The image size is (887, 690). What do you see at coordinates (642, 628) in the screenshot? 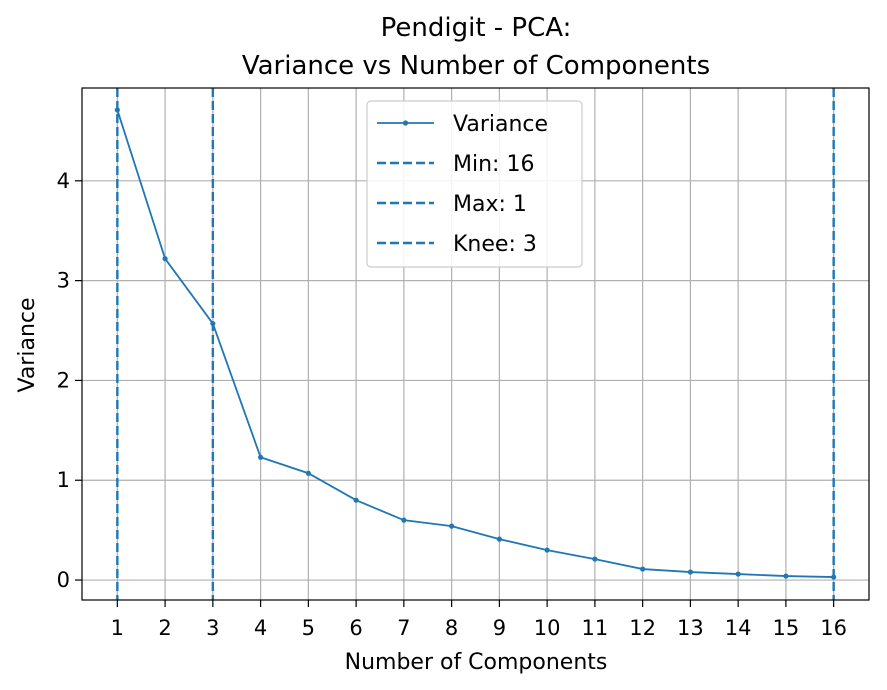
I see `x-tick-label: 12` at bounding box center [642, 628].